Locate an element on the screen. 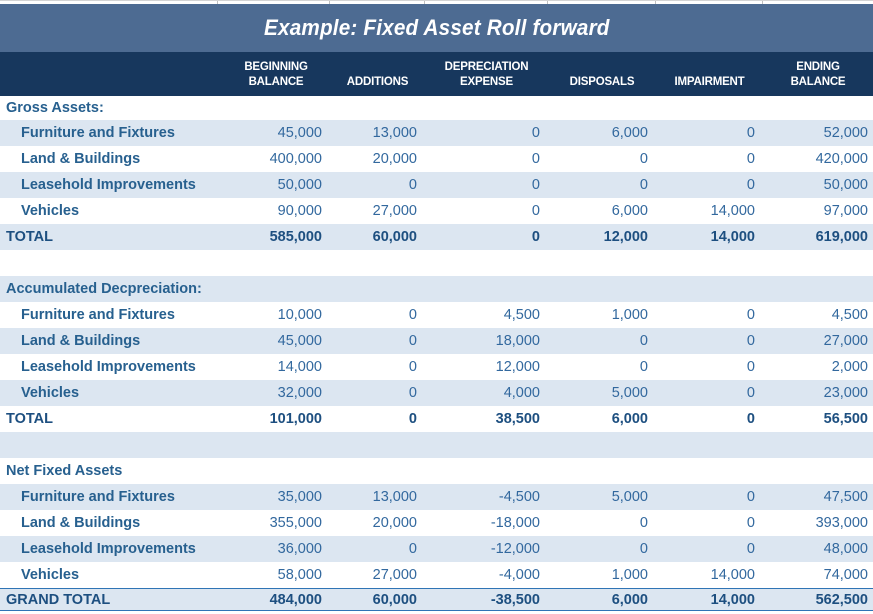  cell-ending-balance: 50,000 is located at coordinates (845, 185).